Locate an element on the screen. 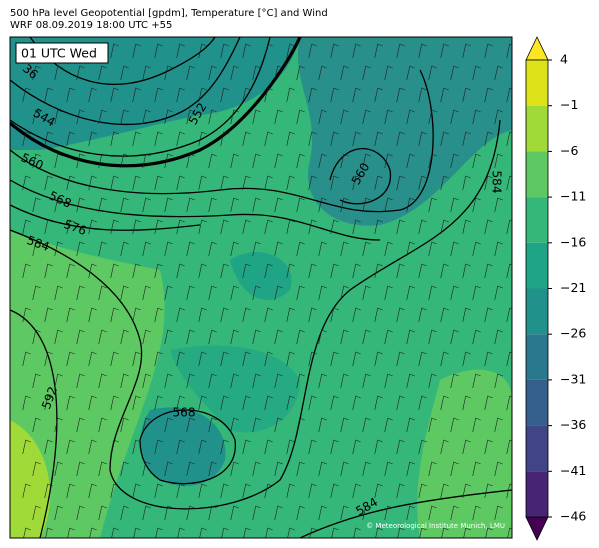 This screenshot has width=599, height=548. colorbar: 4 −1 −6 −11 −16 −21 −26 −31 −36 −41 −46 is located at coordinates (555, 288).